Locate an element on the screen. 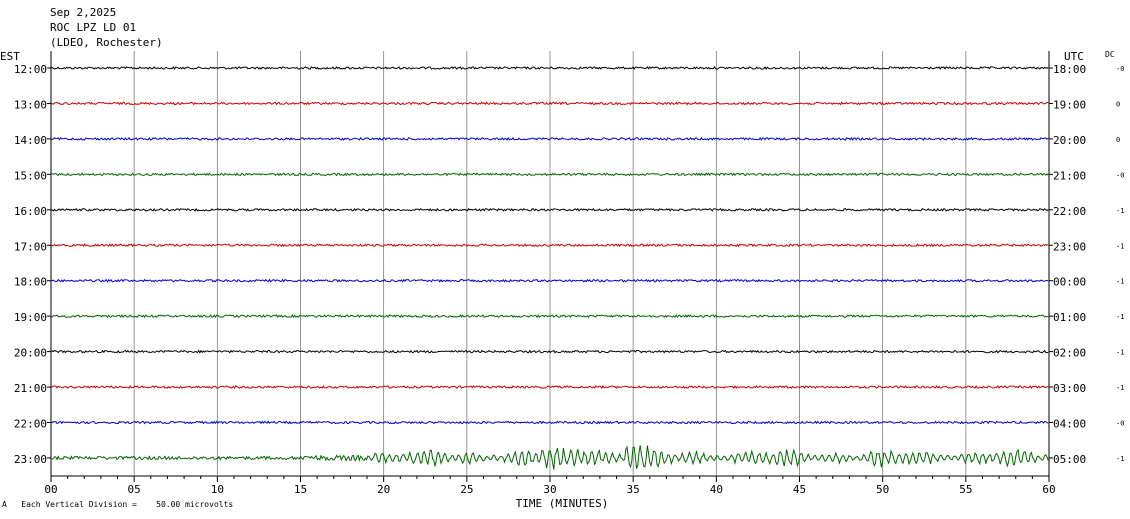 This screenshot has width=1130, height=519. left-axis-title: EST is located at coordinates (10, 56).